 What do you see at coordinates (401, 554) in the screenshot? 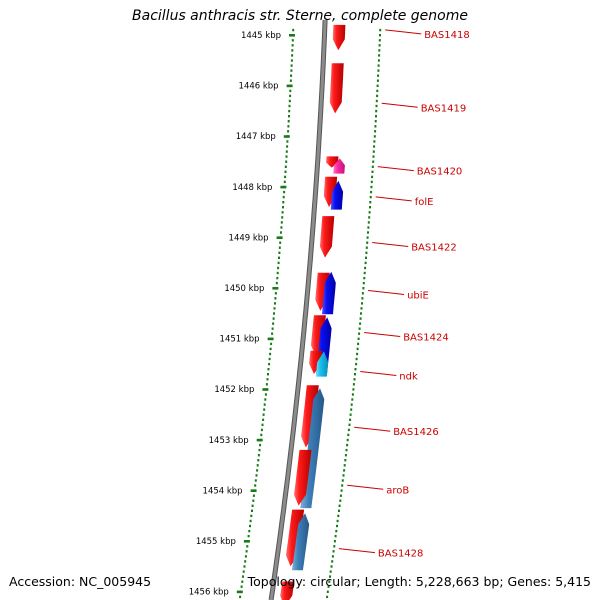
I see `gene-label: BAS1428` at bounding box center [401, 554].